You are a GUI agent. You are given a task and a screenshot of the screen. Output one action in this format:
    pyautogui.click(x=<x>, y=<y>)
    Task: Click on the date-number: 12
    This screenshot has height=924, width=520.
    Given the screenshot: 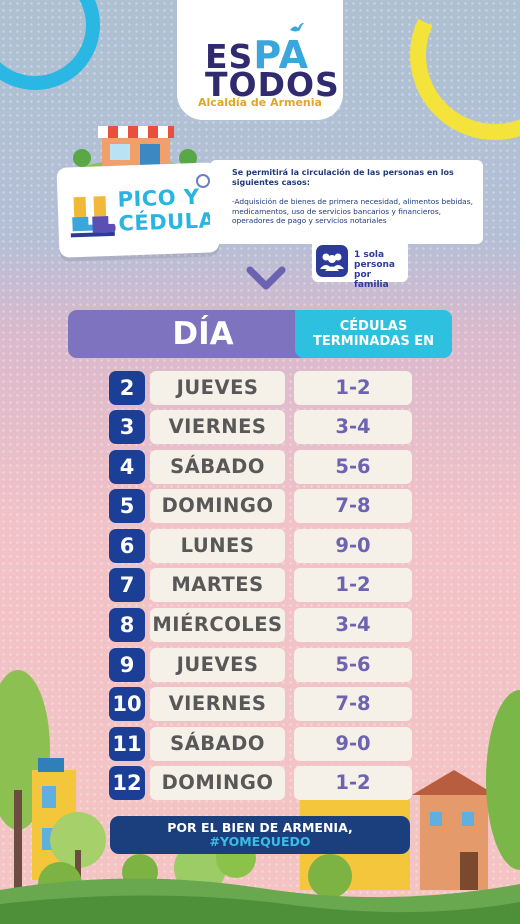 What is the action you would take?
    pyautogui.click(x=127, y=783)
    